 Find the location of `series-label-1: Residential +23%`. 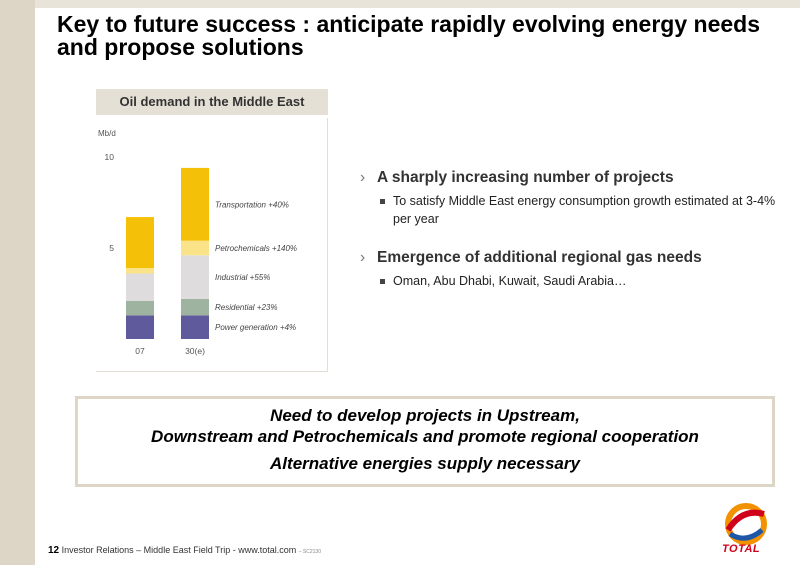

series-label-1: Residential +23% is located at coordinates (246, 307).